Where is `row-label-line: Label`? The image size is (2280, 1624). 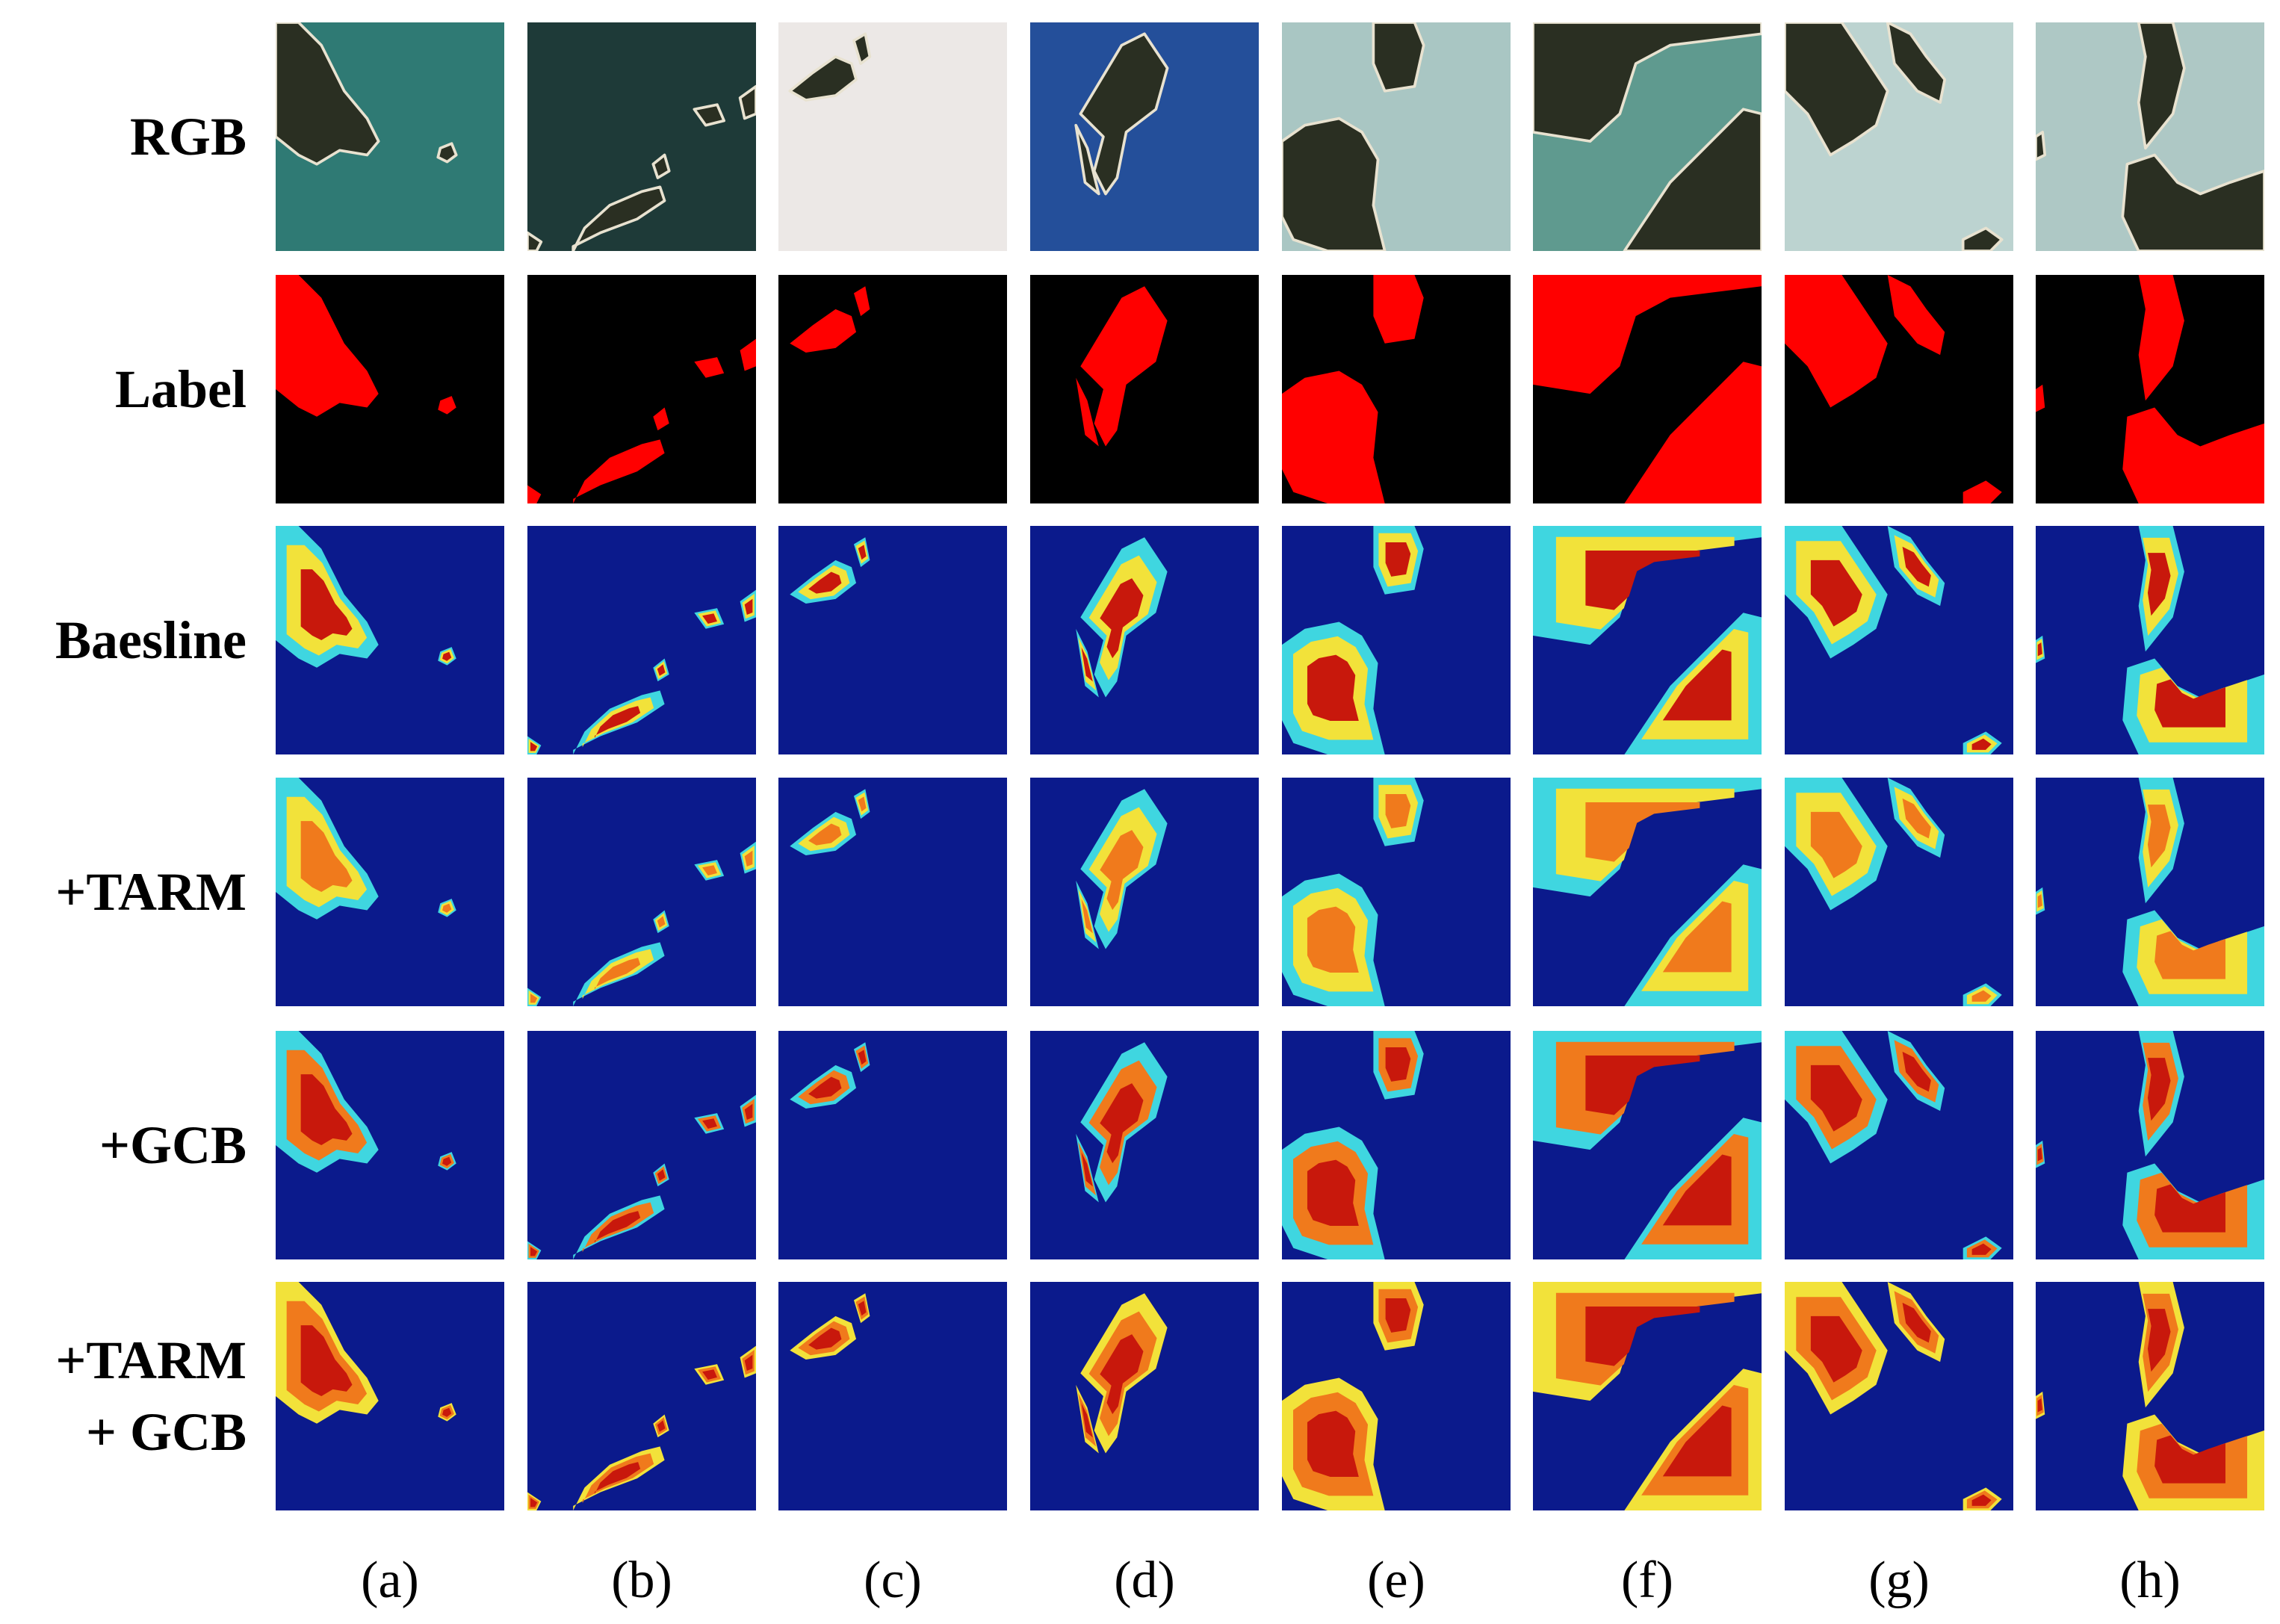
row-label-line: Label is located at coordinates (180, 389).